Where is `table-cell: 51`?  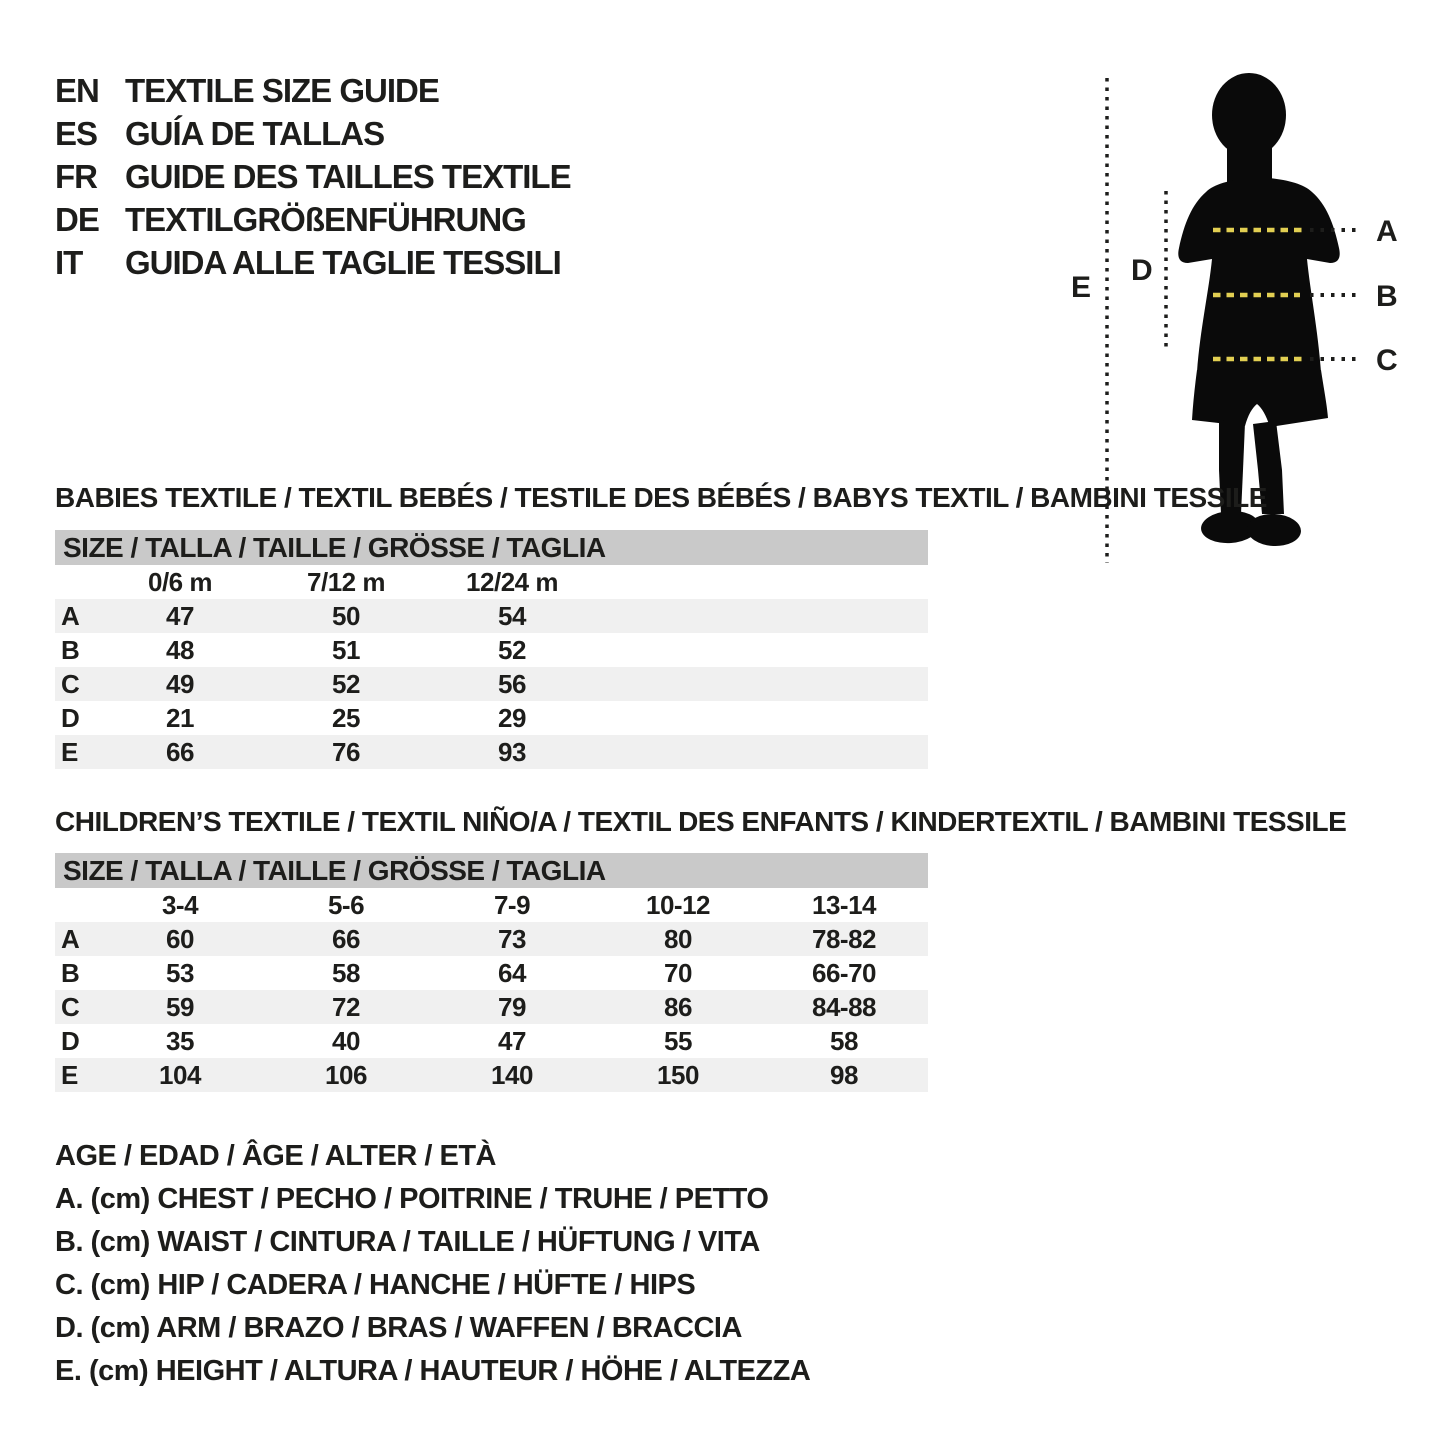
table-cell: 51 is located at coordinates (346, 649).